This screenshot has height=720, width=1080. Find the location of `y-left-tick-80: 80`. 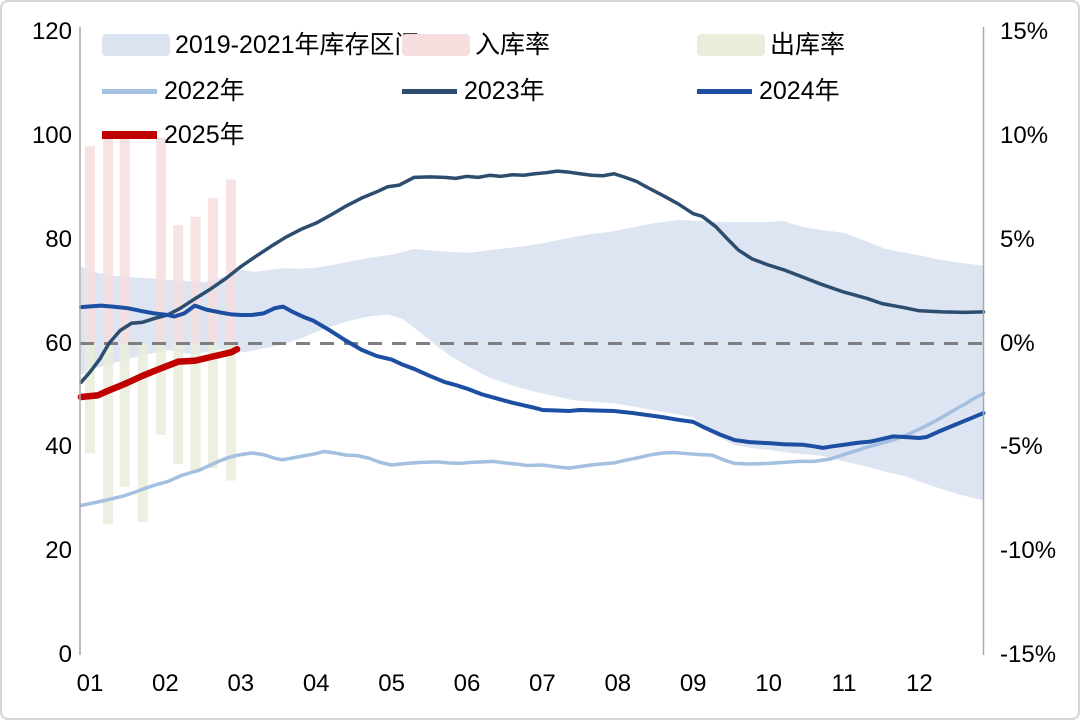

y-left-tick-80: 80 is located at coordinates (58, 239).